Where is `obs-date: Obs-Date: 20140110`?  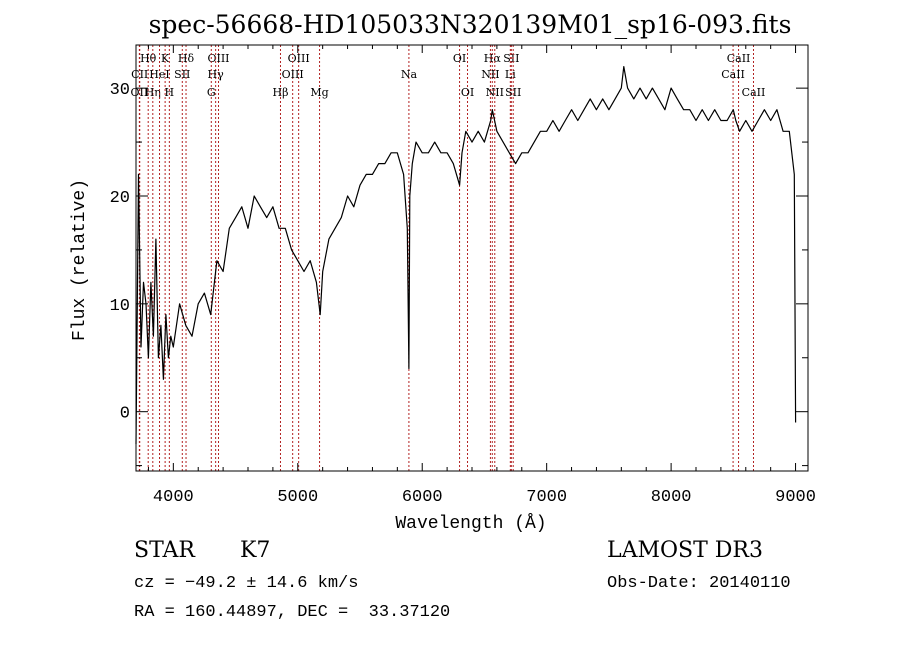
obs-date: Obs-Date: 20140110 is located at coordinates (699, 583).